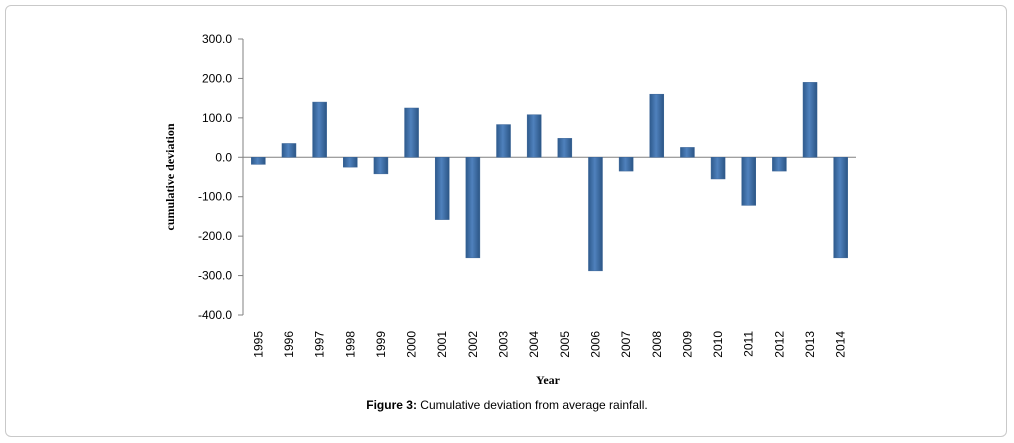  Describe the element at coordinates (779, 344) in the screenshot. I see `x-tick-label: 2012` at that location.